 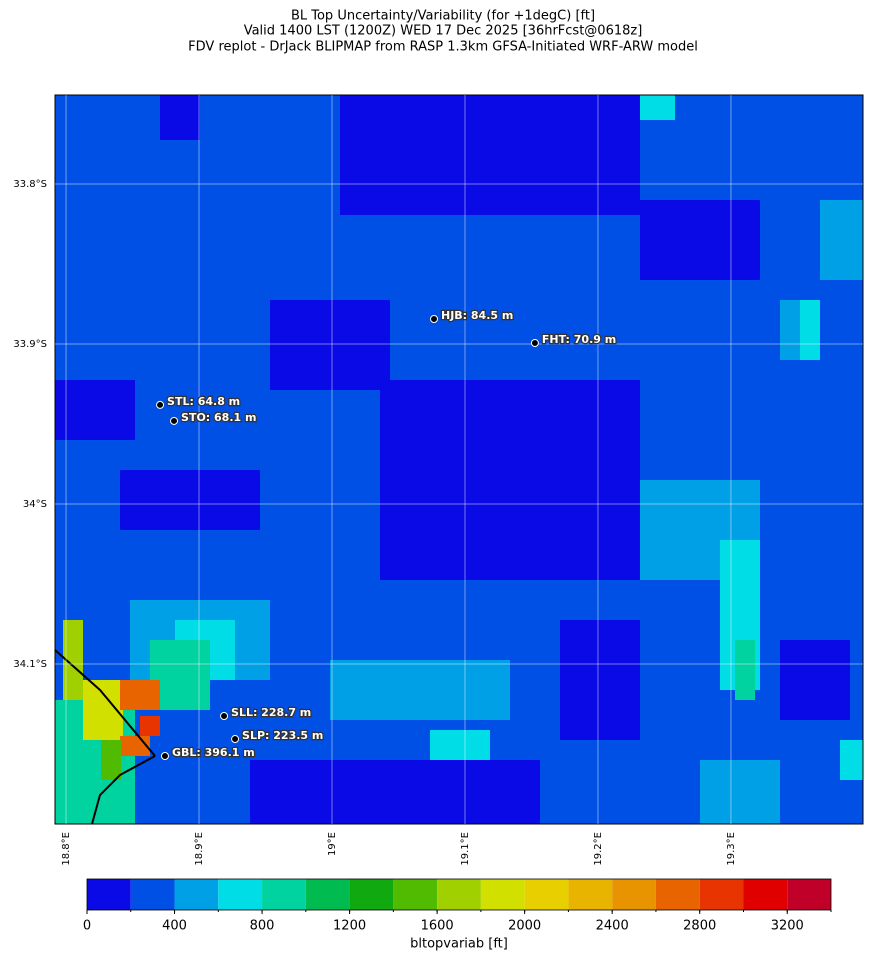 What do you see at coordinates (30, 344) in the screenshot?
I see `y-tick-label: 33.9°S` at bounding box center [30, 344].